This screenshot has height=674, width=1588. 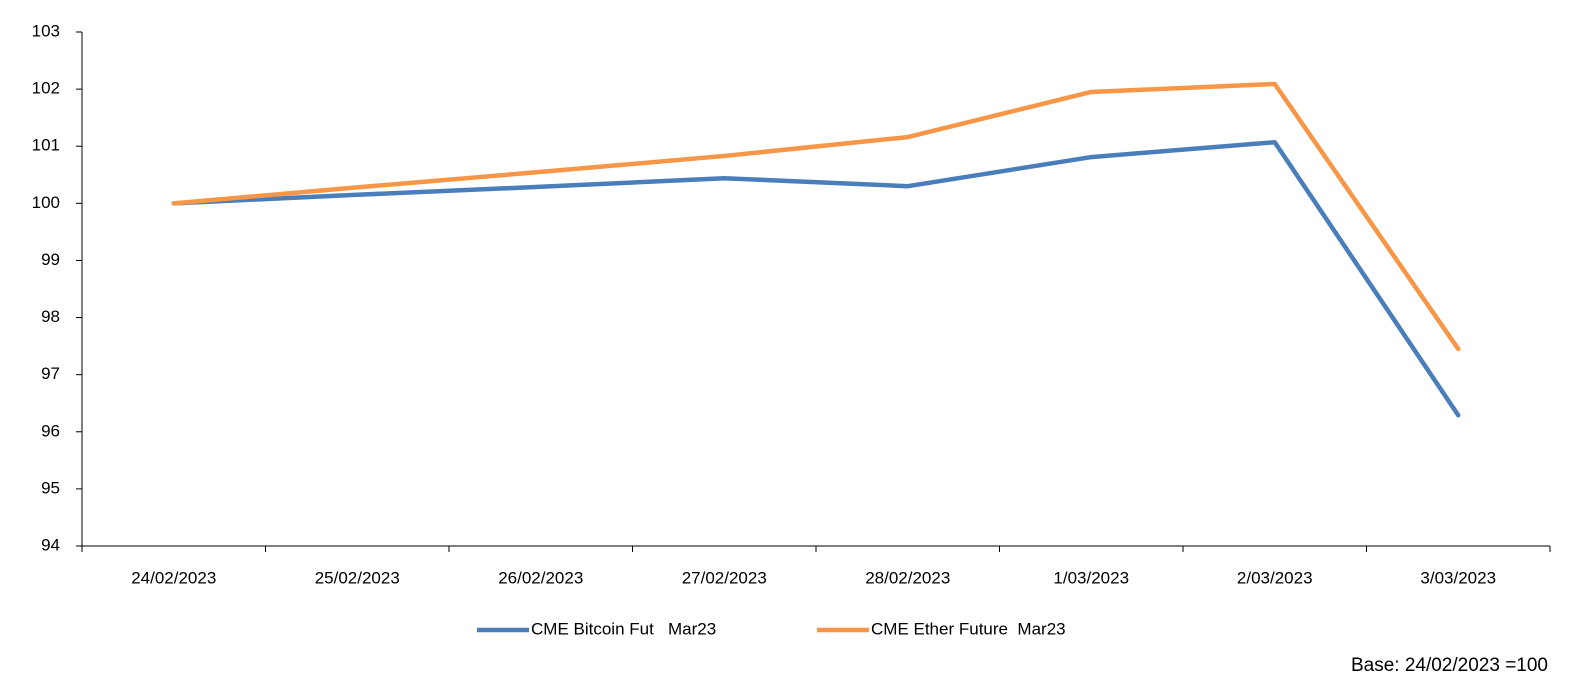 What do you see at coordinates (623, 628) in the screenshot?
I see `legend-label: CME Bitcoin Fut Mar23` at bounding box center [623, 628].